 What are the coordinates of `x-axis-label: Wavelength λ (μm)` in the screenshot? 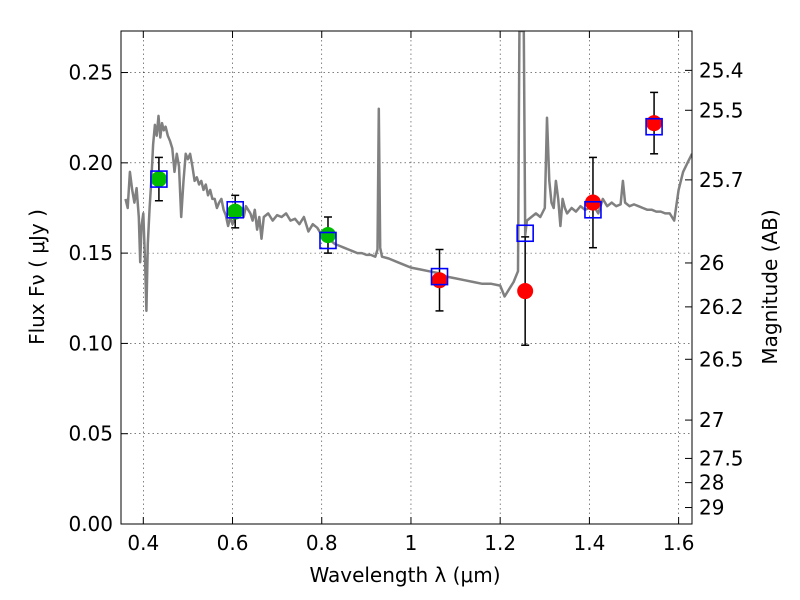 It's located at (404, 575).